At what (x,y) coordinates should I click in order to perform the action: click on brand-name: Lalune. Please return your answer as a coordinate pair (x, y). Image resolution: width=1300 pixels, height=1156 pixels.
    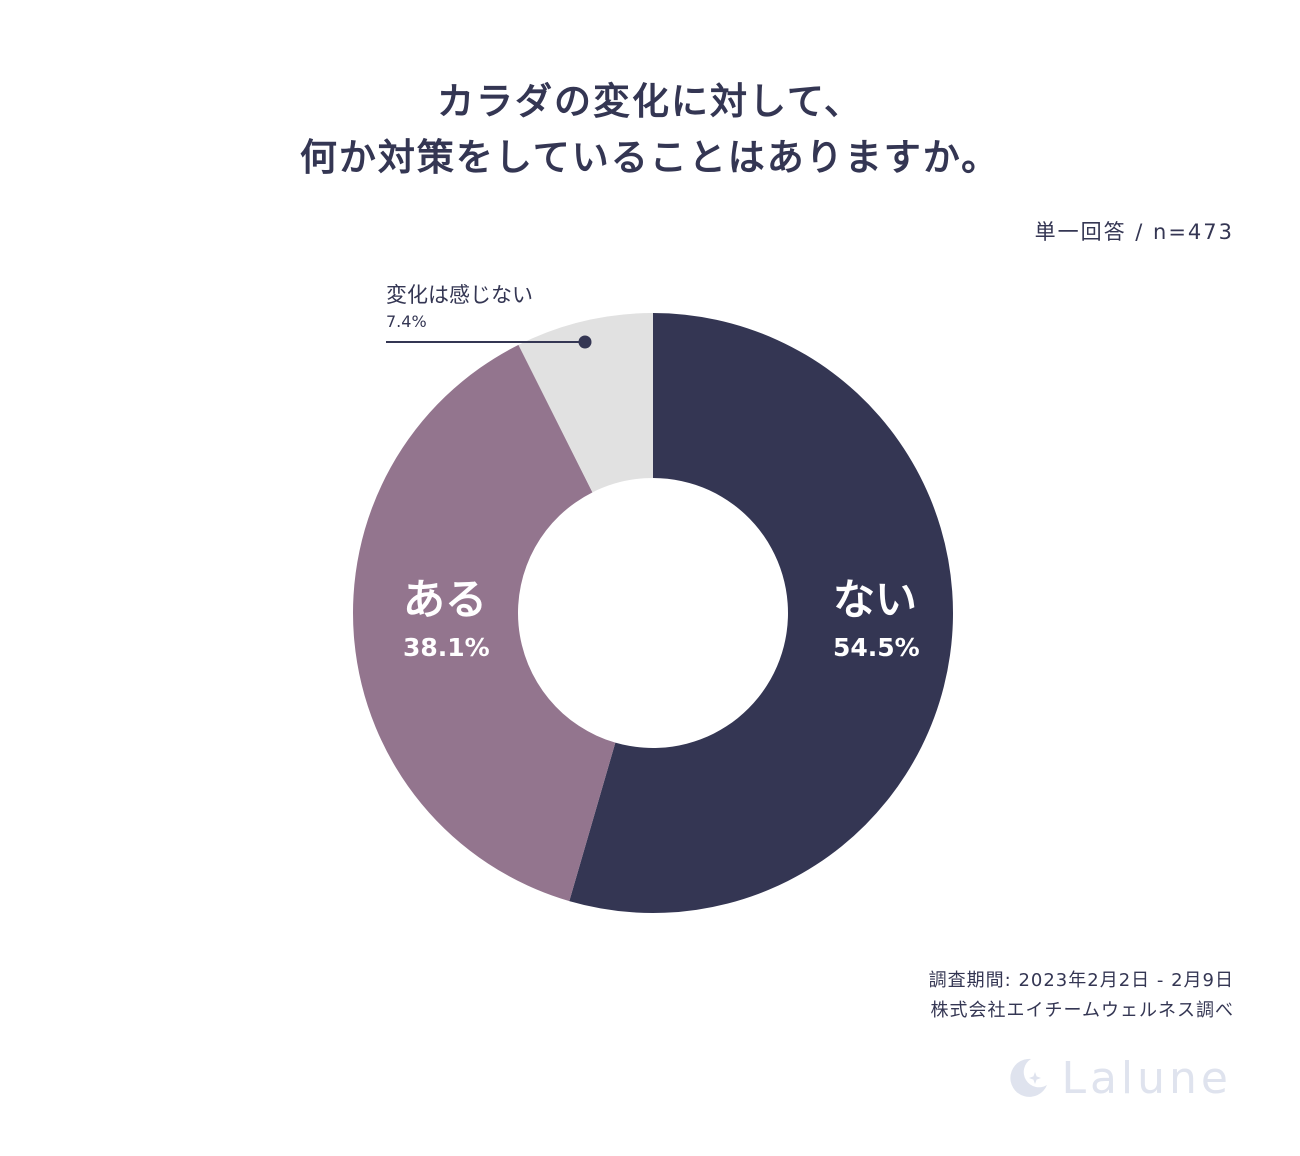
    Looking at the image, I should click on (1146, 1078).